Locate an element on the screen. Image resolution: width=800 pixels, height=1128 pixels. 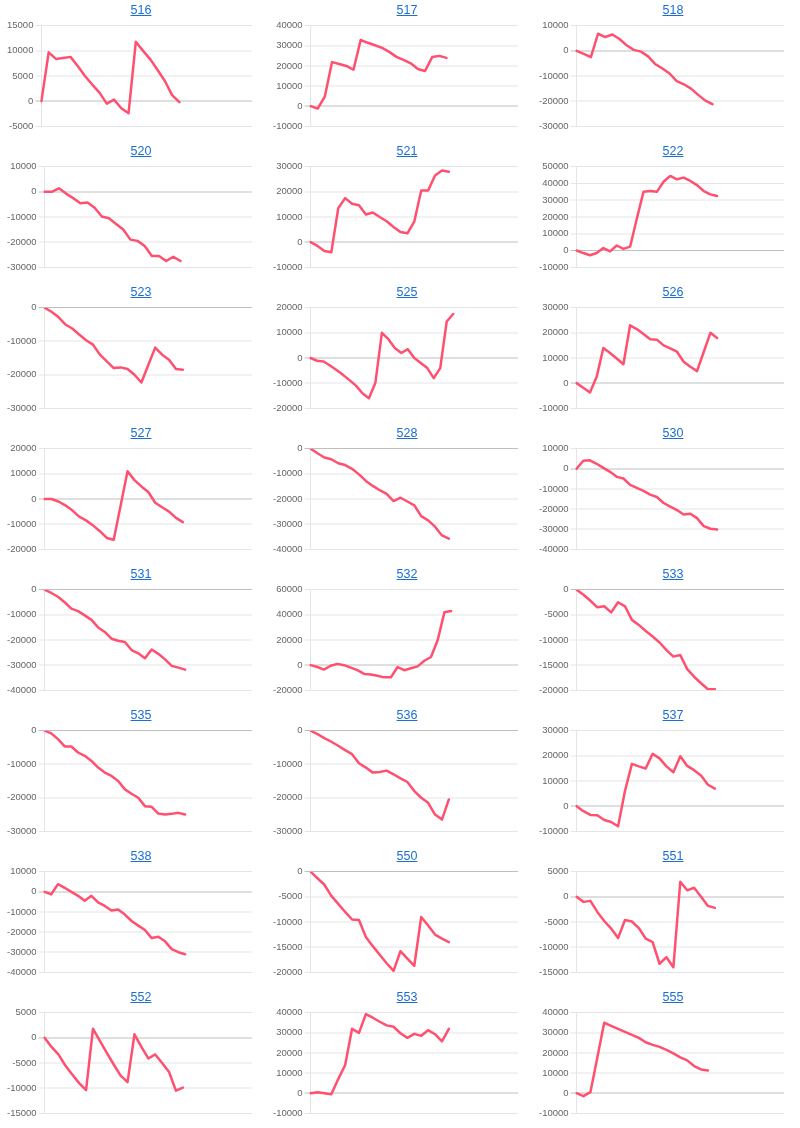
chart-title: 530 is located at coordinates (673, 433).